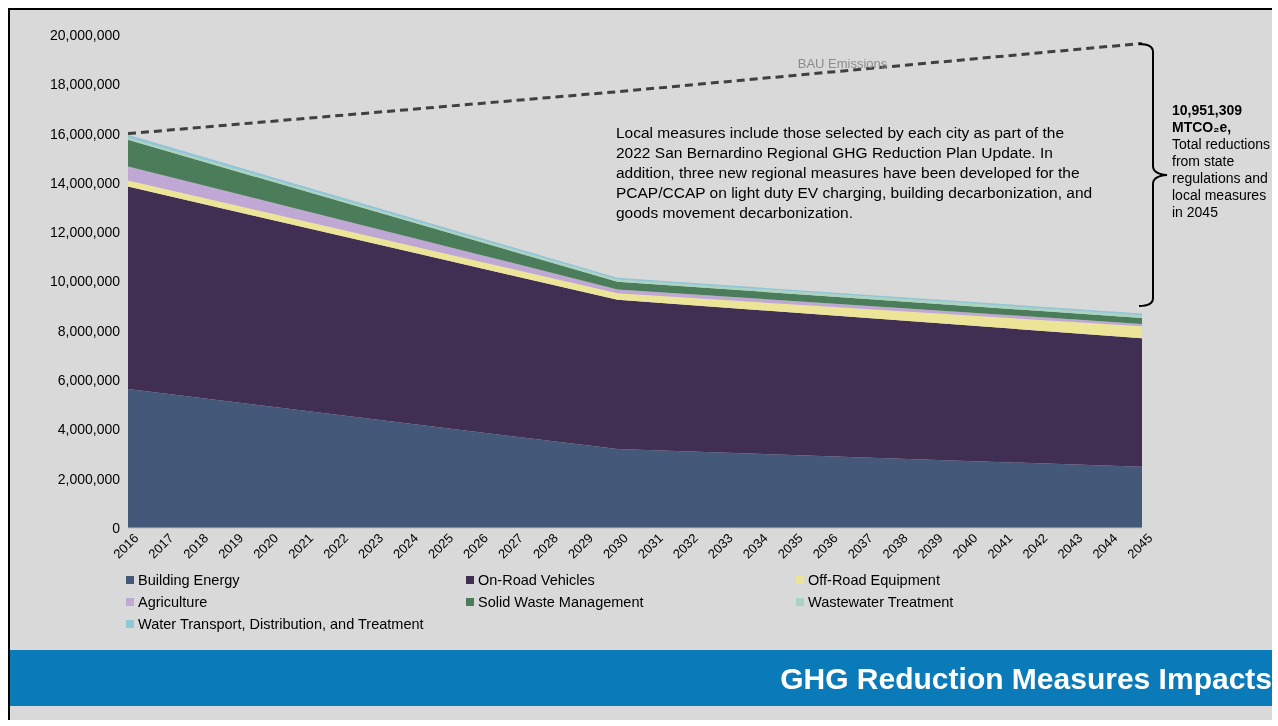  Describe the element at coordinates (89, 330) in the screenshot. I see `y-tick-label: 8,000,000` at that location.